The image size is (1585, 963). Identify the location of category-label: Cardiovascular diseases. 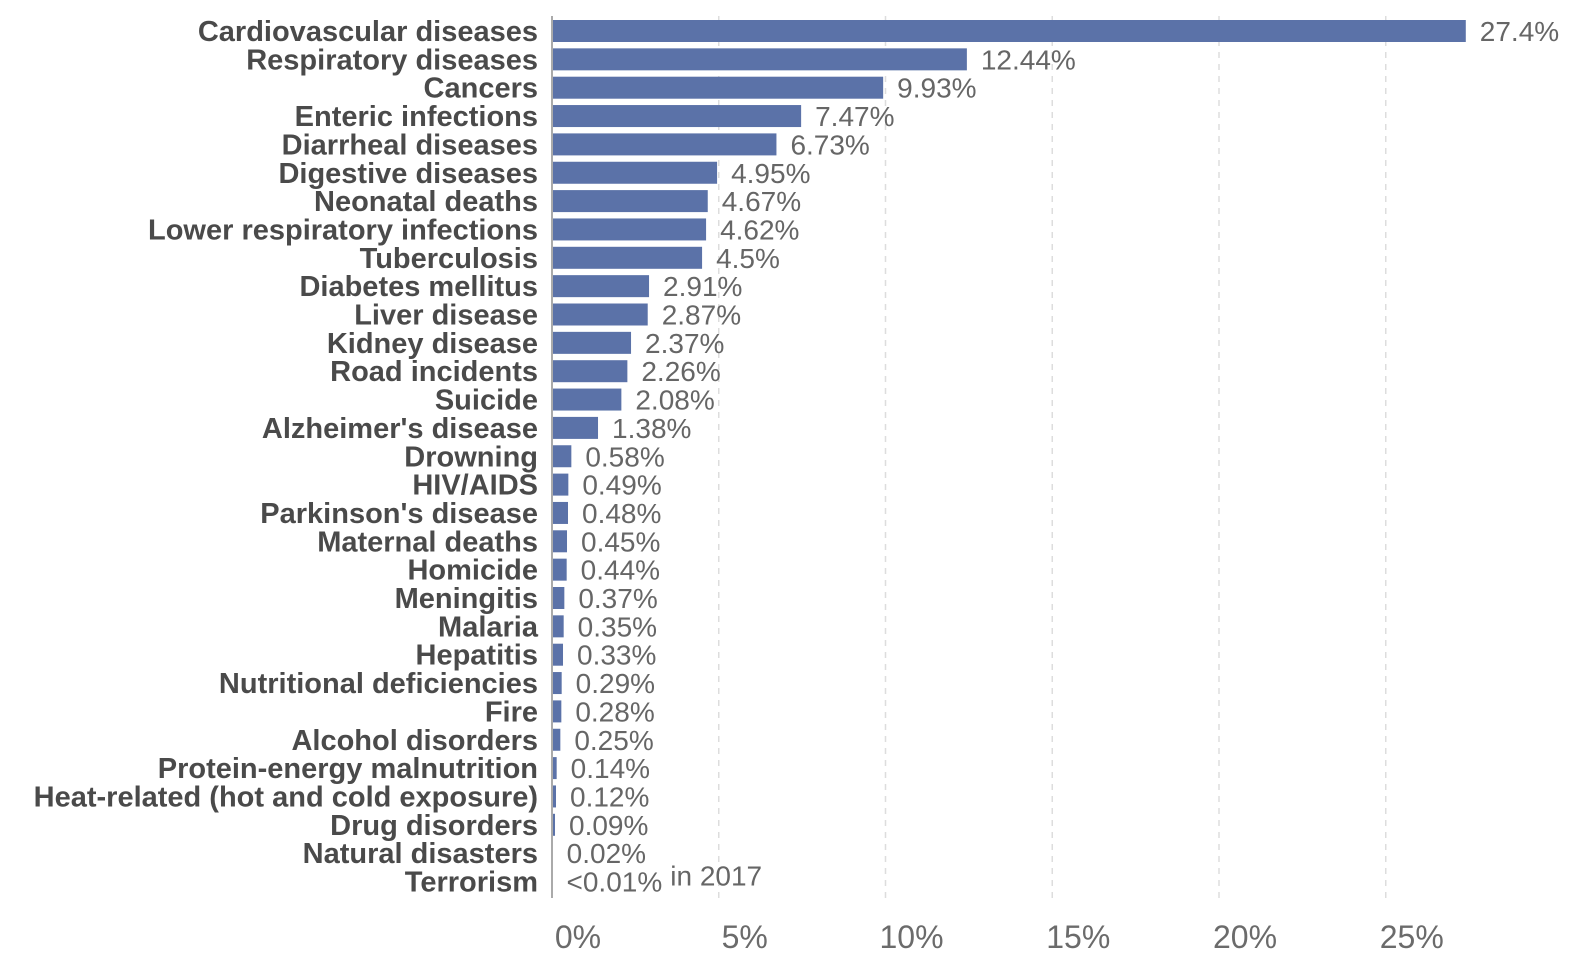
(368, 32).